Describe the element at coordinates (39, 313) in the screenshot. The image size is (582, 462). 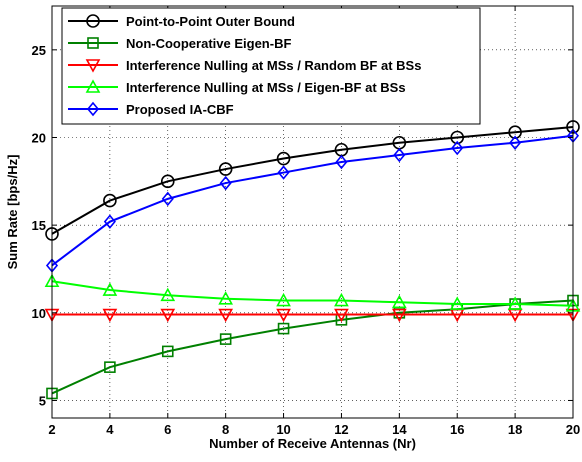
I see `y-tick-label: 10` at that location.